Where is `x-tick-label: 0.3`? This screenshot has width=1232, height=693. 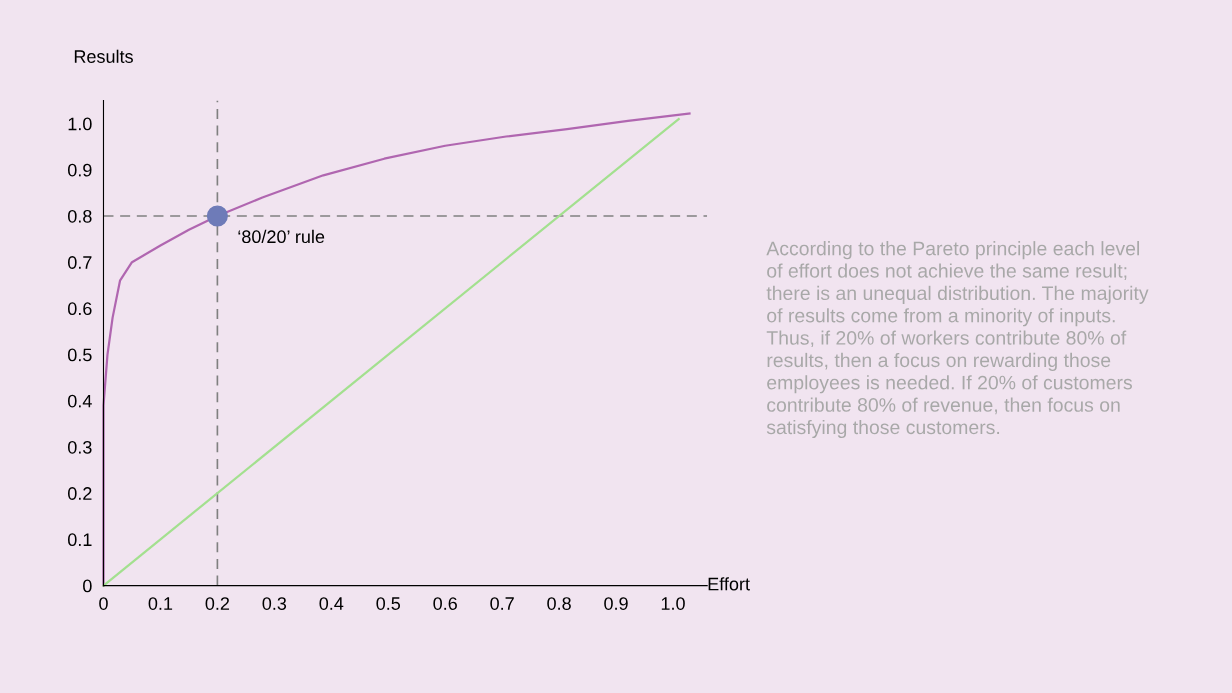 x-tick-label: 0.3 is located at coordinates (274, 603).